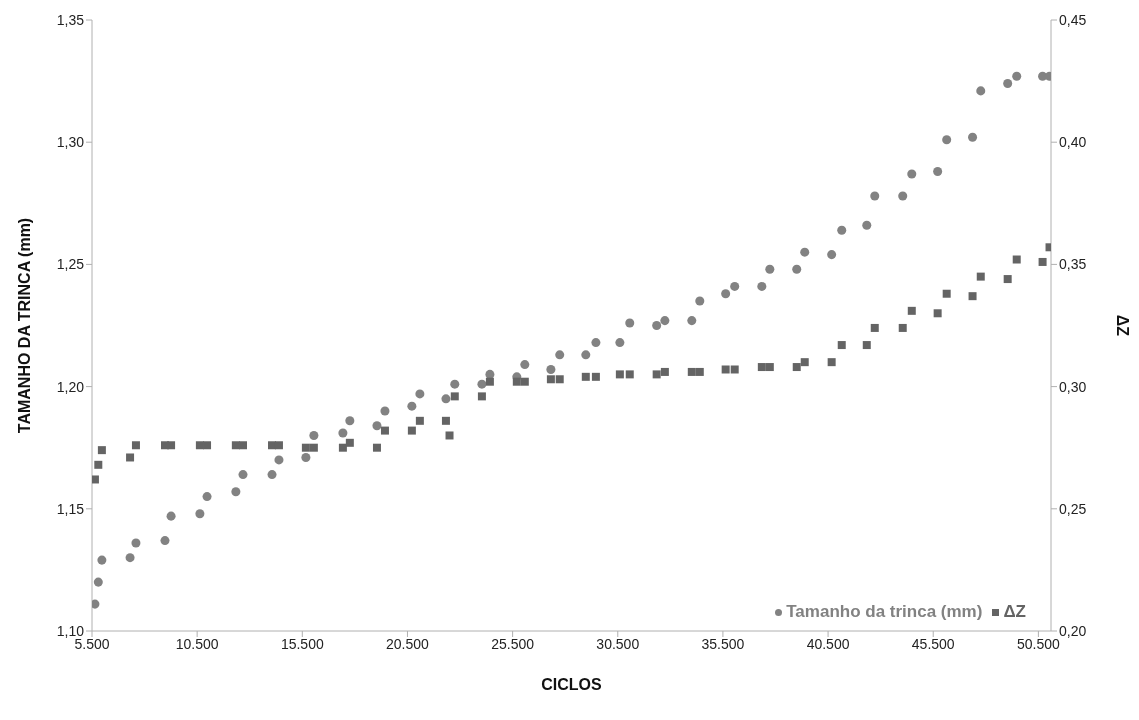 The width and height of the screenshot is (1139, 720). Describe the element at coordinates (1073, 19) in the screenshot. I see `y2-tick-label: 0,45` at that location.